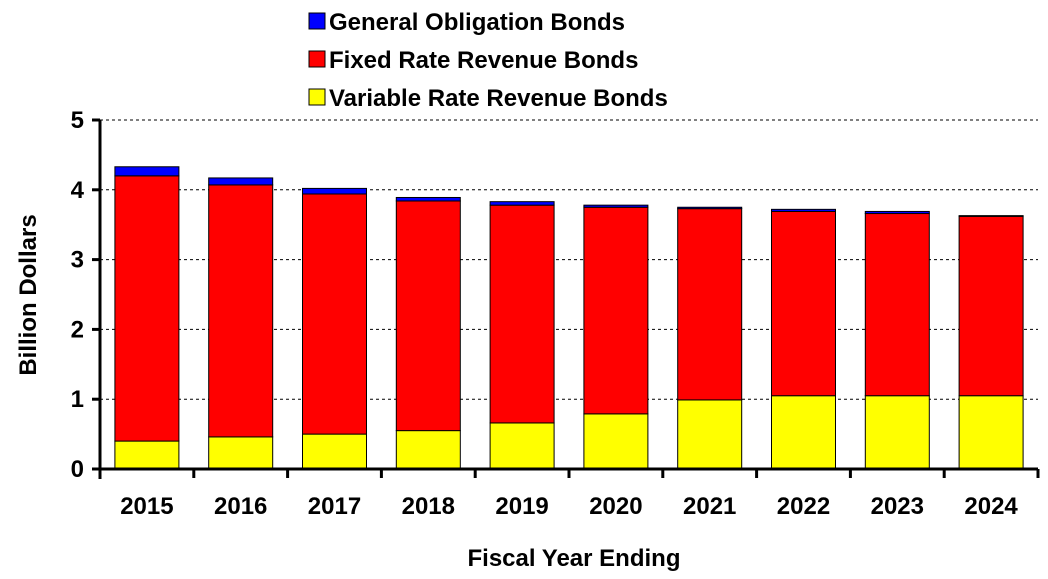  Describe the element at coordinates (241, 453) in the screenshot. I see `bar-2016-variable-rate-revenue-bonds` at that location.